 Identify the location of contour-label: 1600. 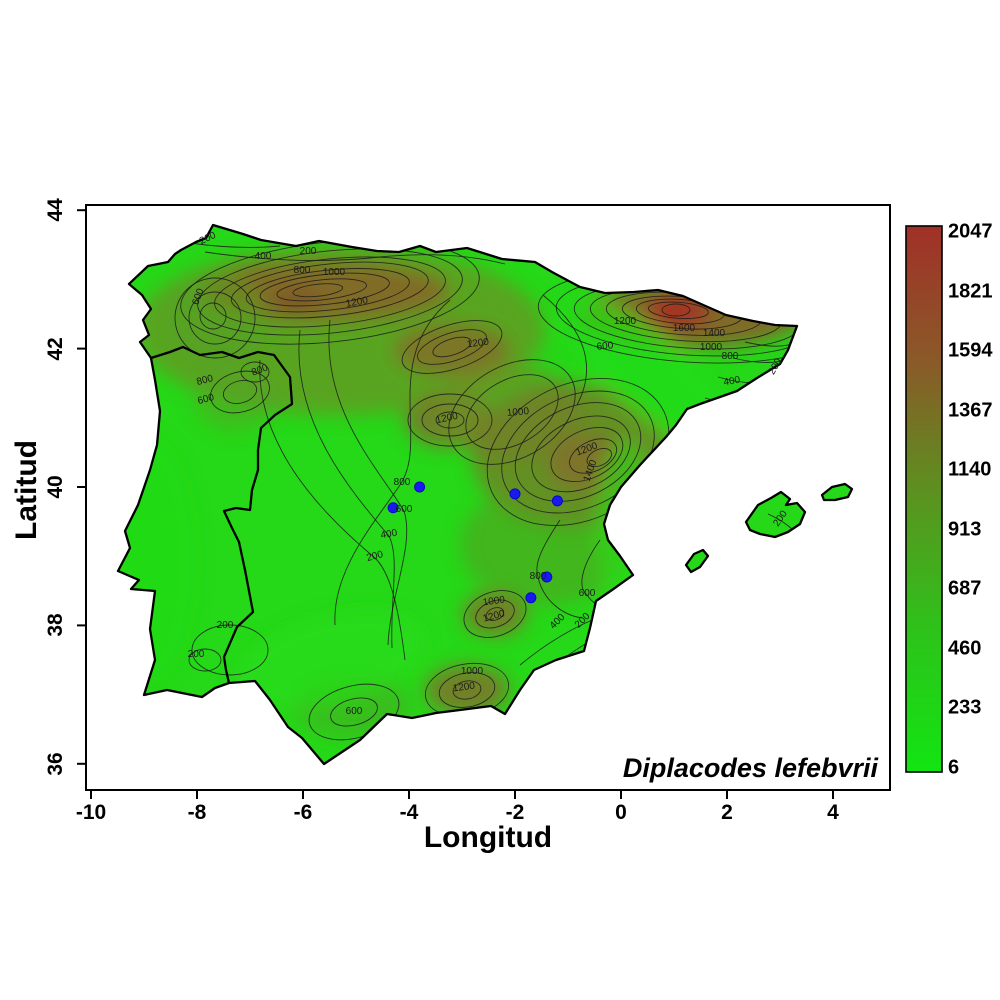
(684, 328).